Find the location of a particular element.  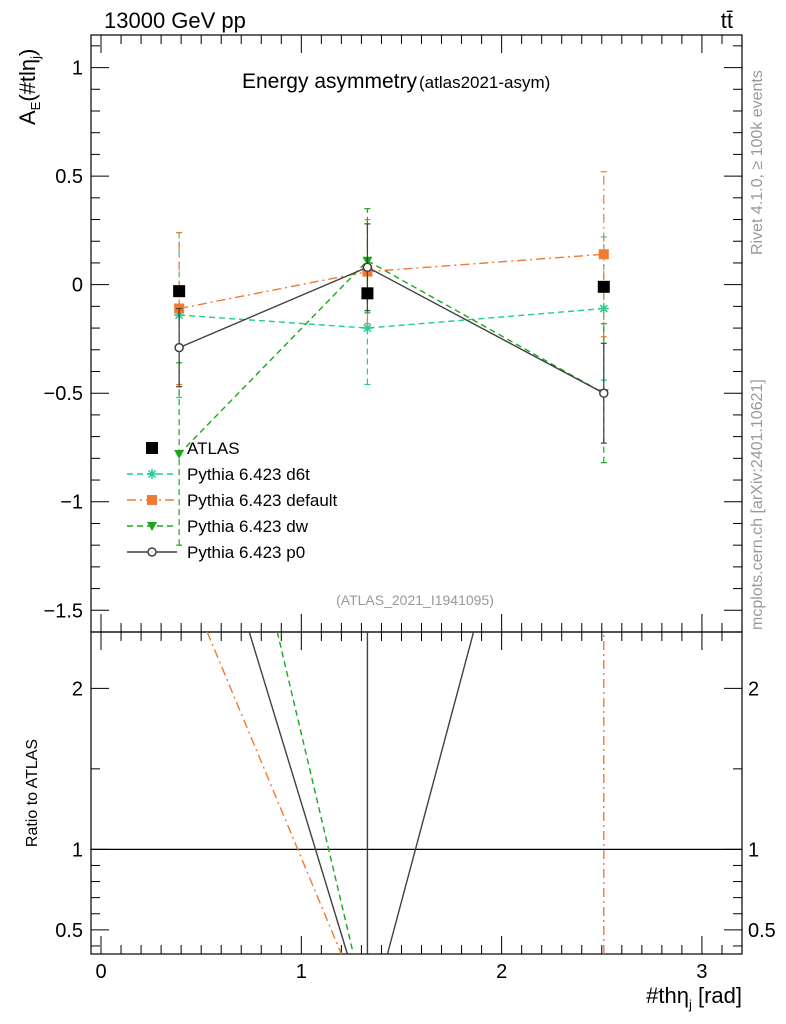

legend-item-default: Pythia 6.423 default is located at coordinates (232, 500).